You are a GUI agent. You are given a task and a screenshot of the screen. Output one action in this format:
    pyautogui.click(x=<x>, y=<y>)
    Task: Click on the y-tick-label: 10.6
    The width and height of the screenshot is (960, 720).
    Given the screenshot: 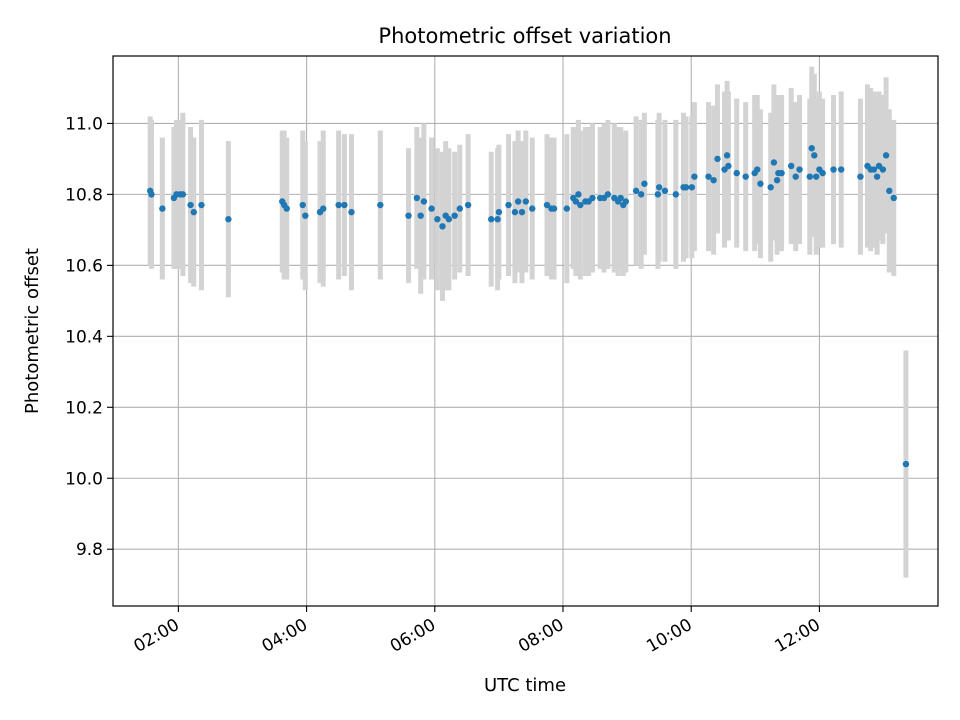 What is the action you would take?
    pyautogui.click(x=84, y=266)
    